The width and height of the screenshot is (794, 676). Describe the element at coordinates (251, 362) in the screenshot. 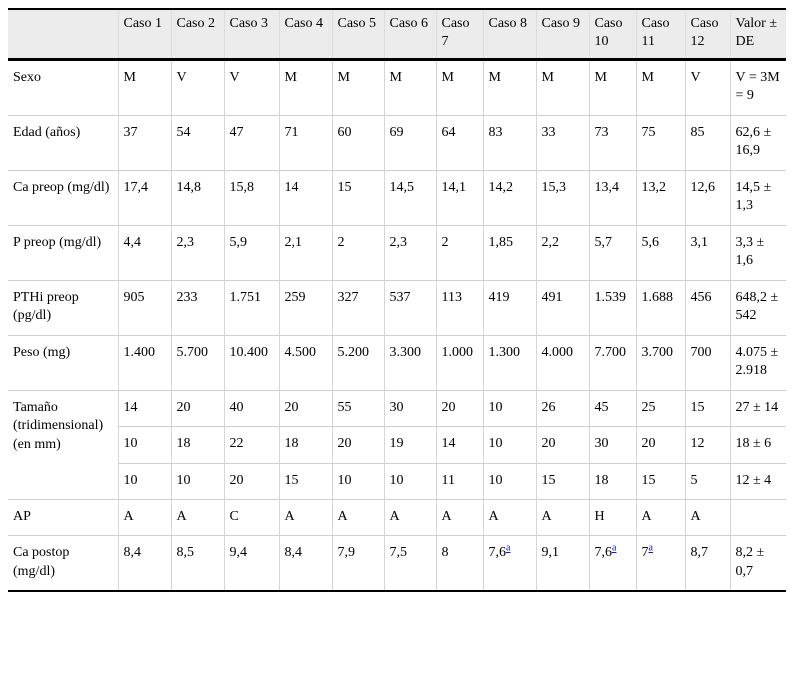

I see `value-cell: 10.400` at that location.